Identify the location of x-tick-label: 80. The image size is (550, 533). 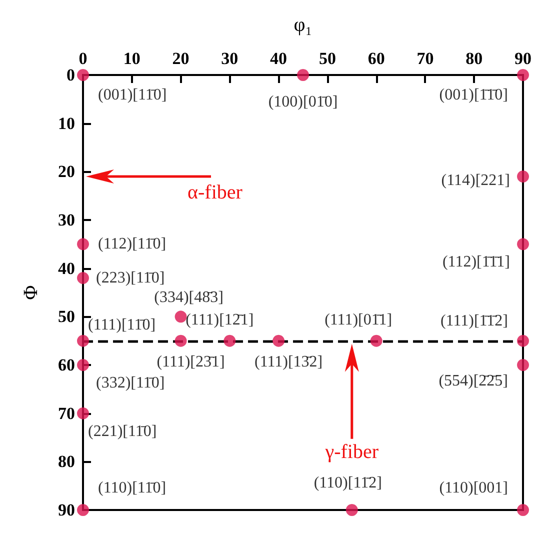
(474, 58).